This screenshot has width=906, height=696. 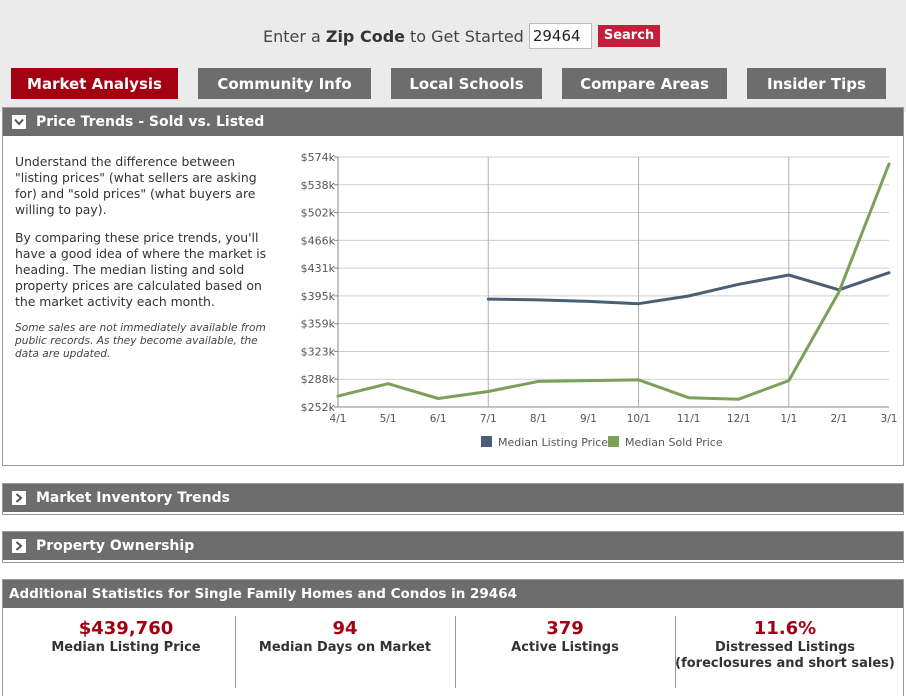 What do you see at coordinates (467, 36) in the screenshot?
I see `prompt-text-end: to Get Started` at bounding box center [467, 36].